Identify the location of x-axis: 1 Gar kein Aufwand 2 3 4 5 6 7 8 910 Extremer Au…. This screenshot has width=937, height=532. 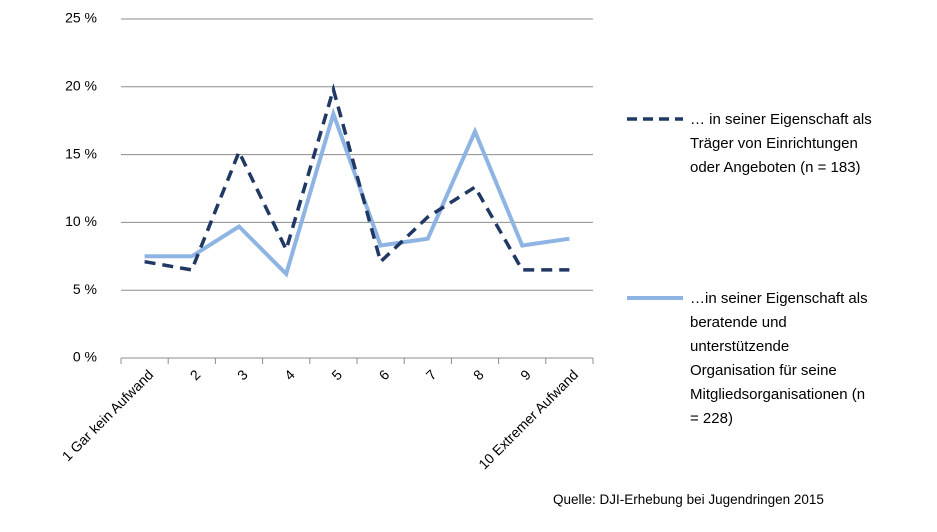
(326, 415).